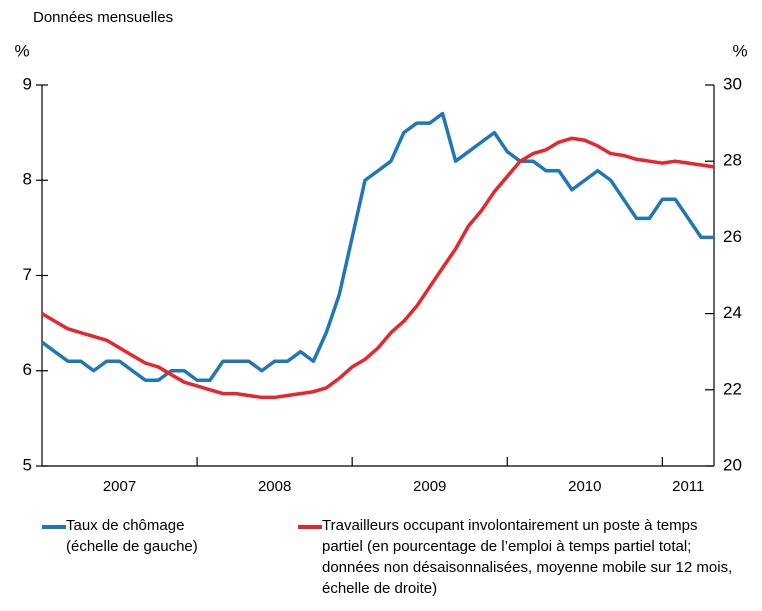 The width and height of the screenshot is (762, 611). Describe the element at coordinates (27, 179) in the screenshot. I see `y-tick-label: 8` at that location.